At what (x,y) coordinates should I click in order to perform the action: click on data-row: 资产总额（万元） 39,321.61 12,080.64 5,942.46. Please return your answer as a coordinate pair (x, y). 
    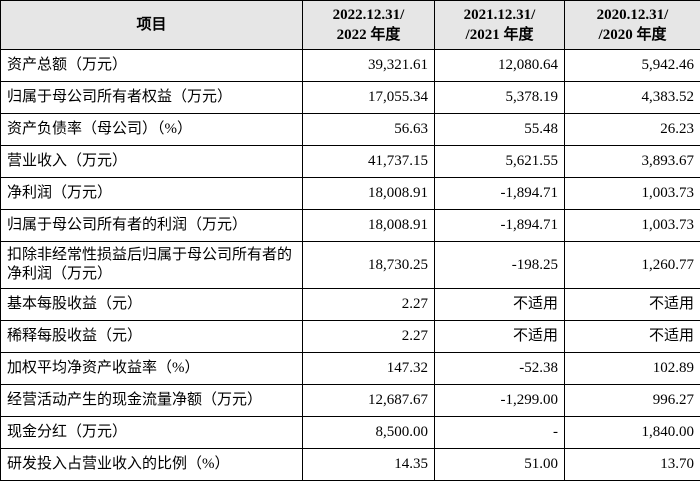
    Looking at the image, I should click on (350, 65).